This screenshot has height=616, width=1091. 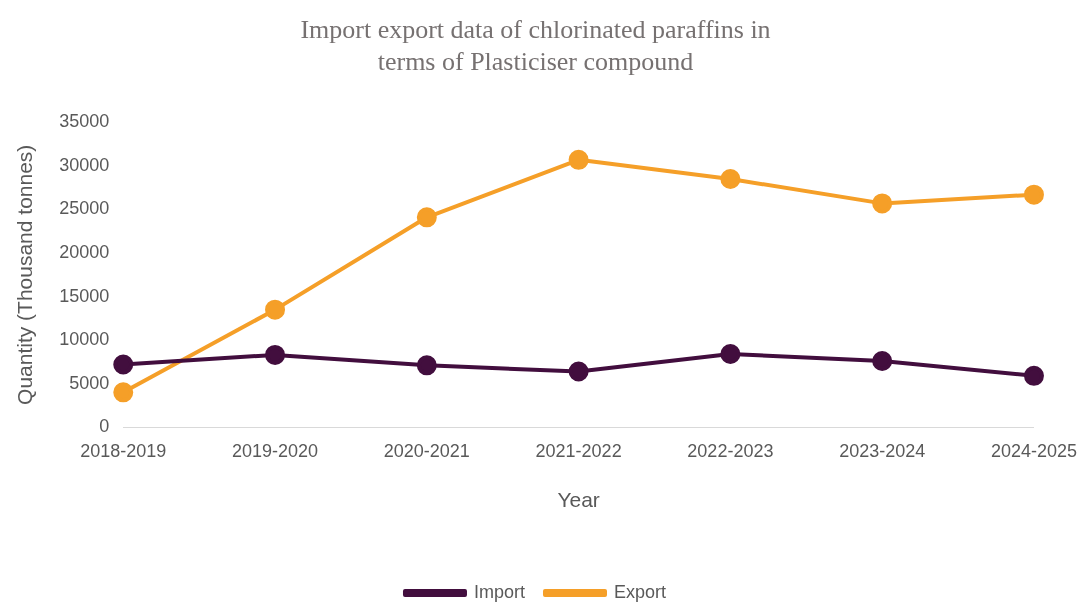 I want to click on y-tick-label: 30000, so click(x=84, y=164).